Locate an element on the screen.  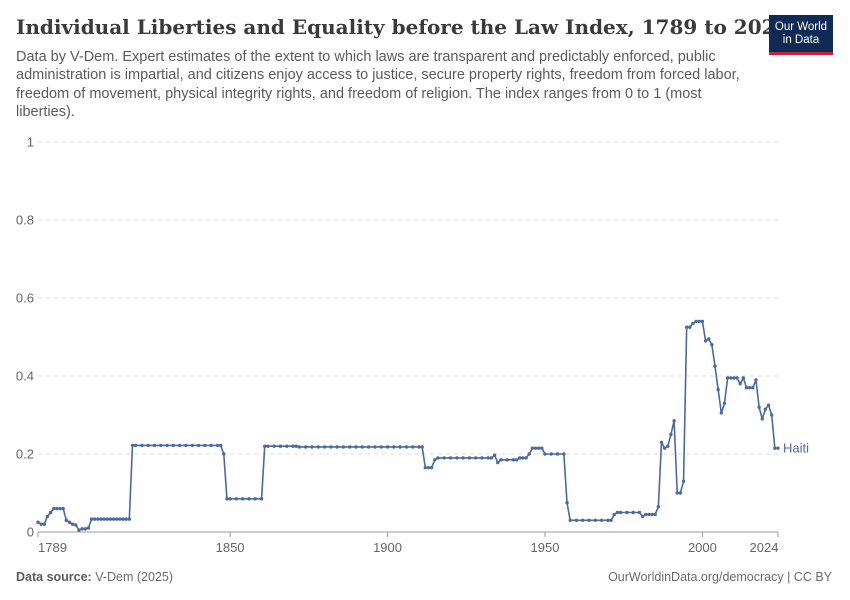
y-tick-label: 0 is located at coordinates (30, 532).